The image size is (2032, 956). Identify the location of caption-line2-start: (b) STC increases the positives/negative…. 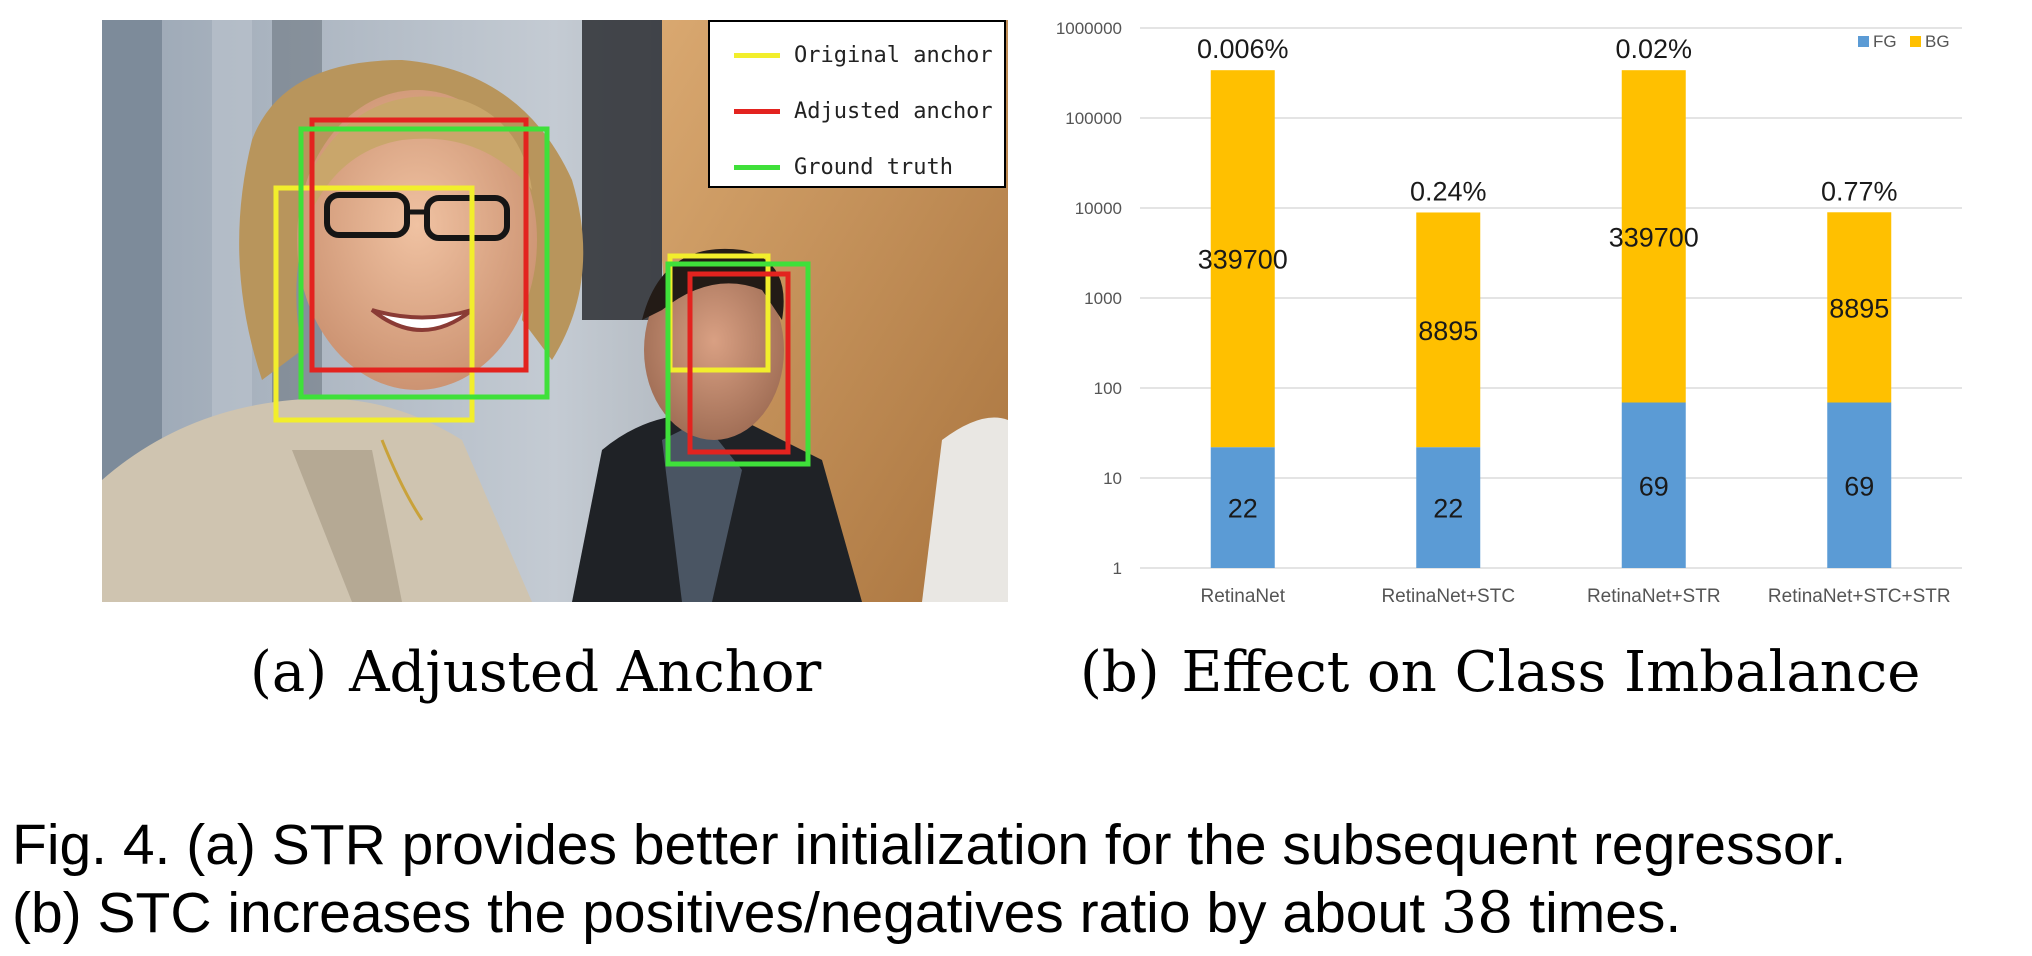
(726, 913).